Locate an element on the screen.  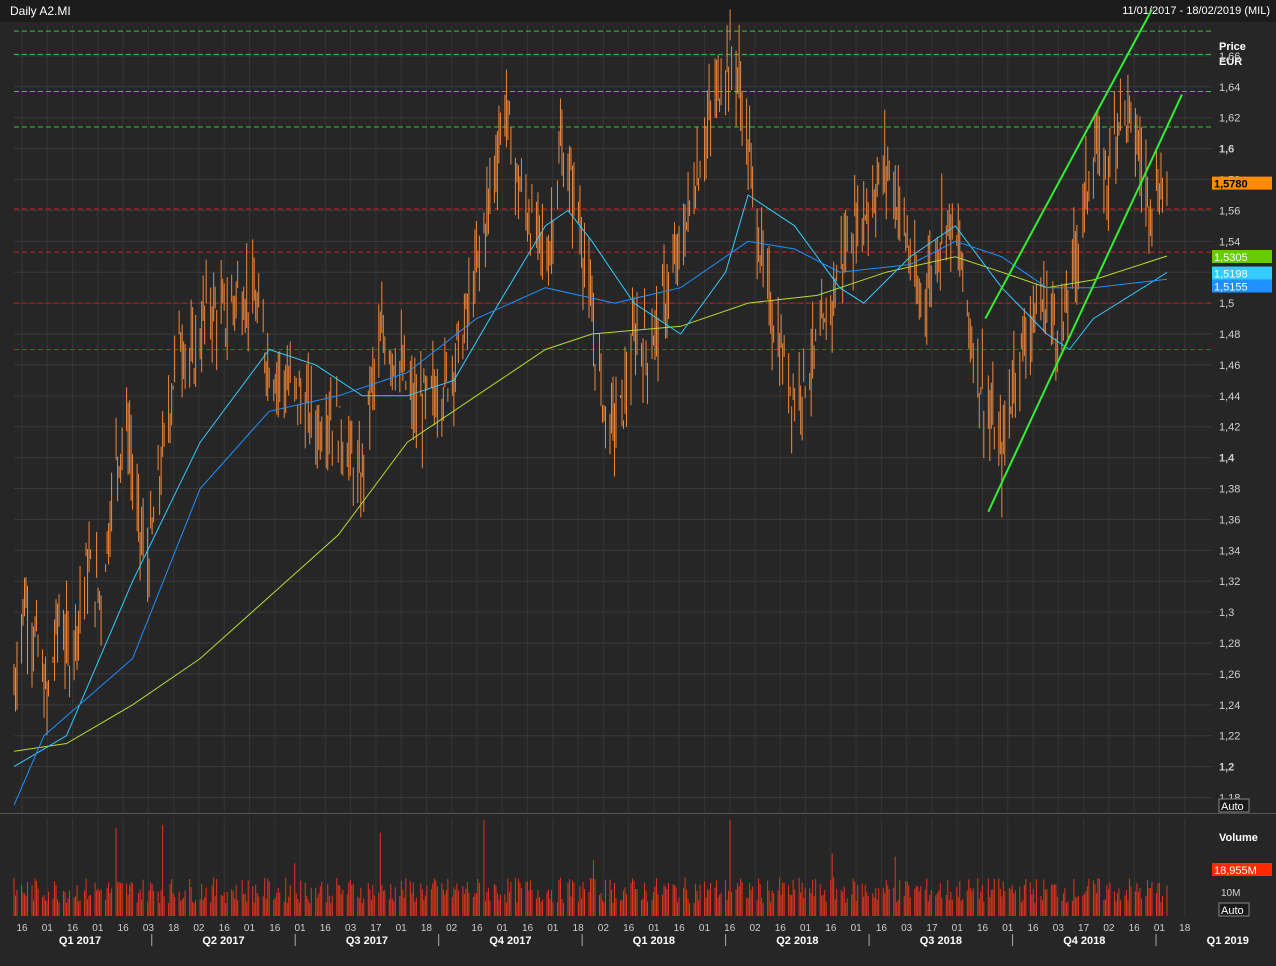
y-tick-label: 1,24 is located at coordinates (1229, 706).